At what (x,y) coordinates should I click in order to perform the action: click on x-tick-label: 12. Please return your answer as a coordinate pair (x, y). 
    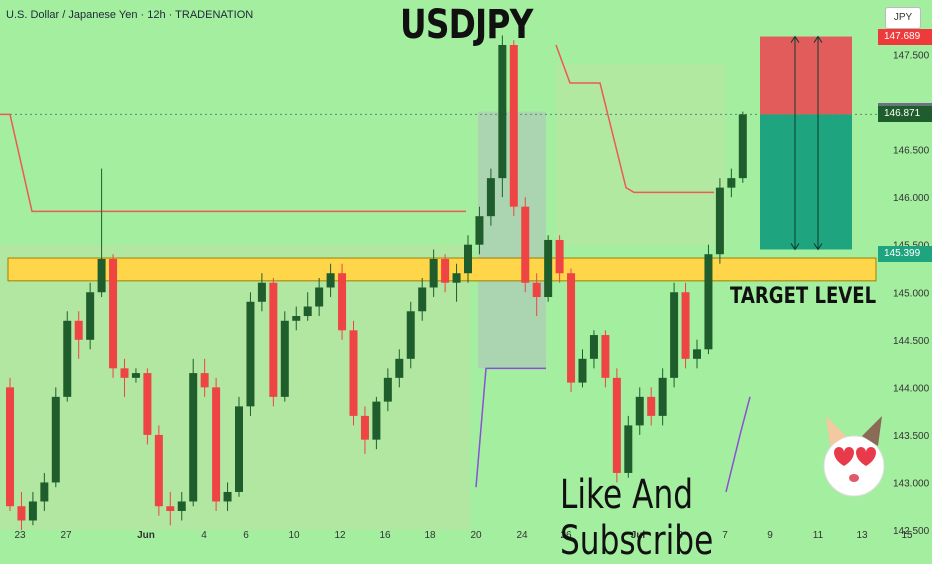
    Looking at the image, I should click on (340, 535).